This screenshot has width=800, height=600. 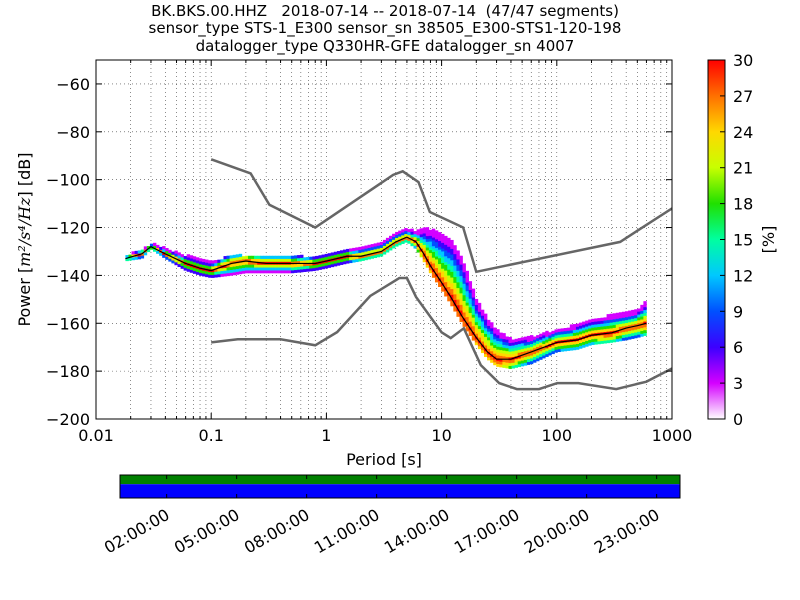 I want to click on x-tick-label: 0.01, so click(x=96, y=435).